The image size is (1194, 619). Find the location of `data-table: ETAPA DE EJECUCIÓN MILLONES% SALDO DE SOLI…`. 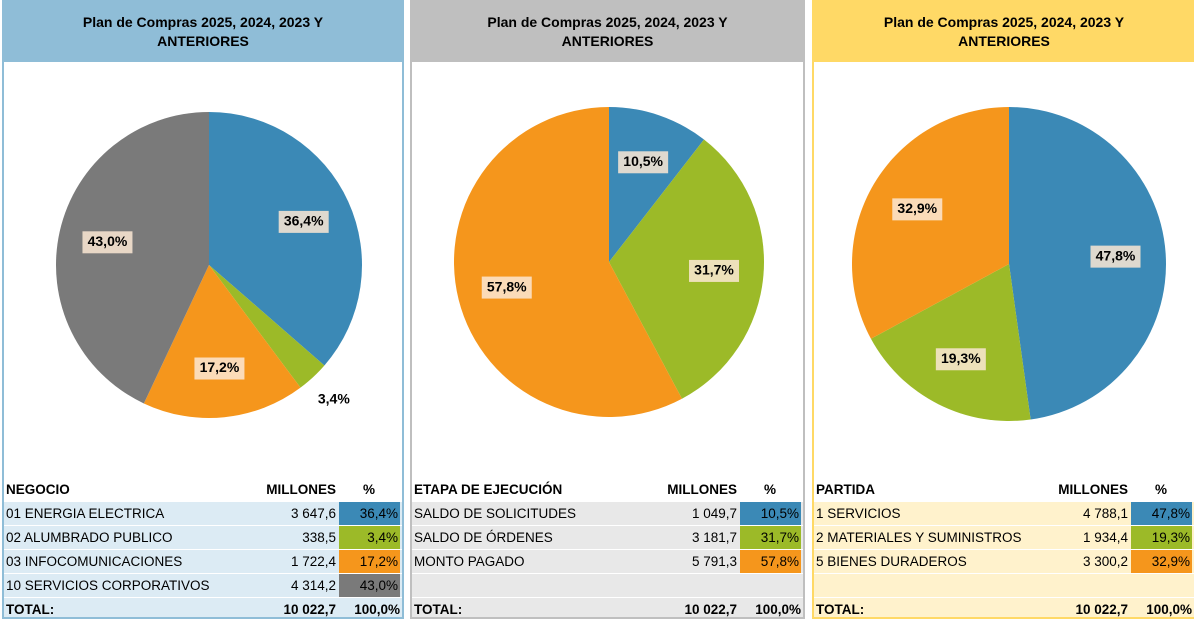

data-table: ETAPA DE EJECUCIÓN MILLONES% SALDO DE SOLI… is located at coordinates (607, 547).